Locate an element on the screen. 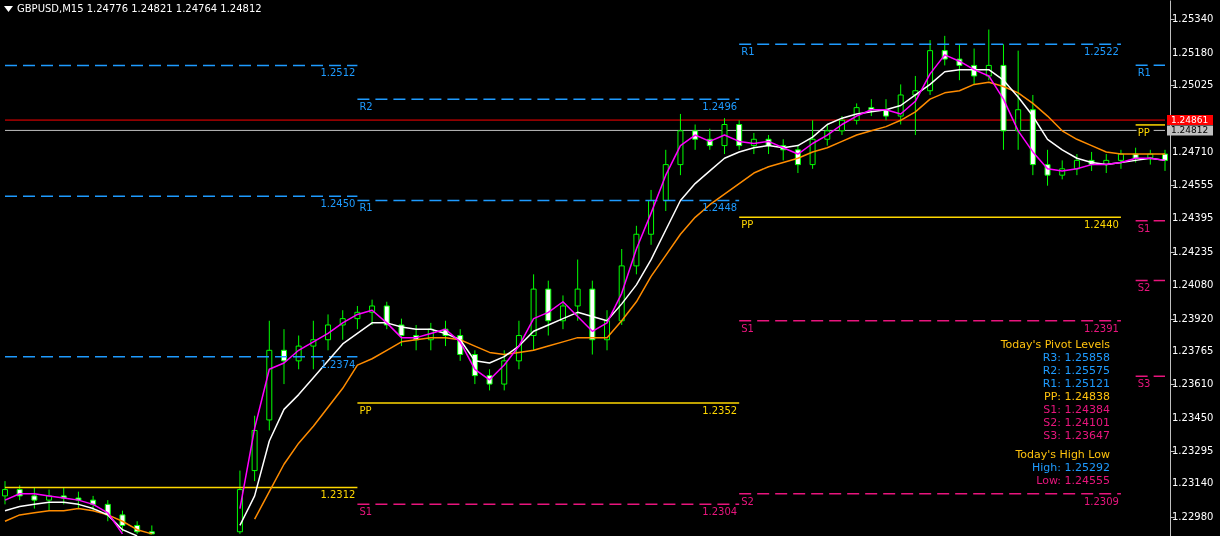  annotation: S1: 1.24384 is located at coordinates (1076, 409).